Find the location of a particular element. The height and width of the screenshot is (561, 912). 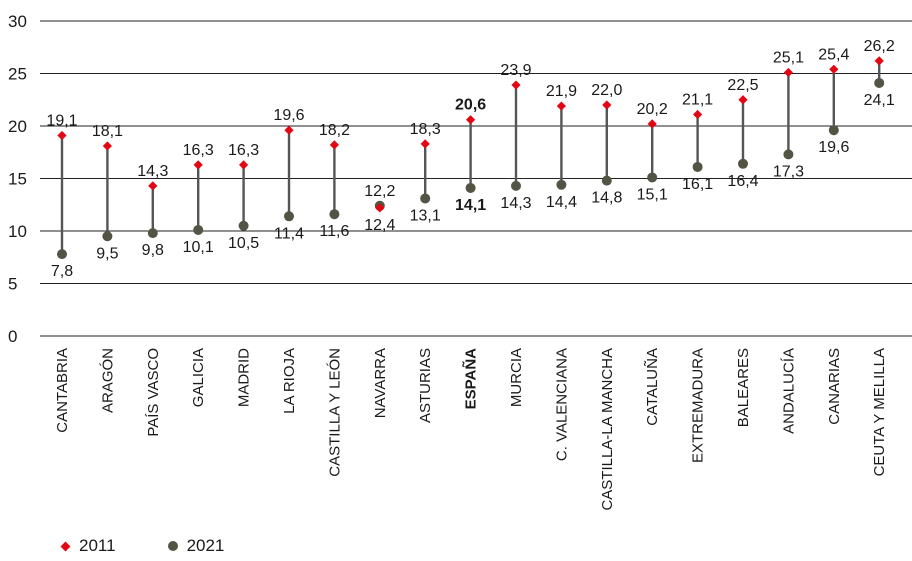

label-2021-galicia: 10,1 is located at coordinates (198, 247).